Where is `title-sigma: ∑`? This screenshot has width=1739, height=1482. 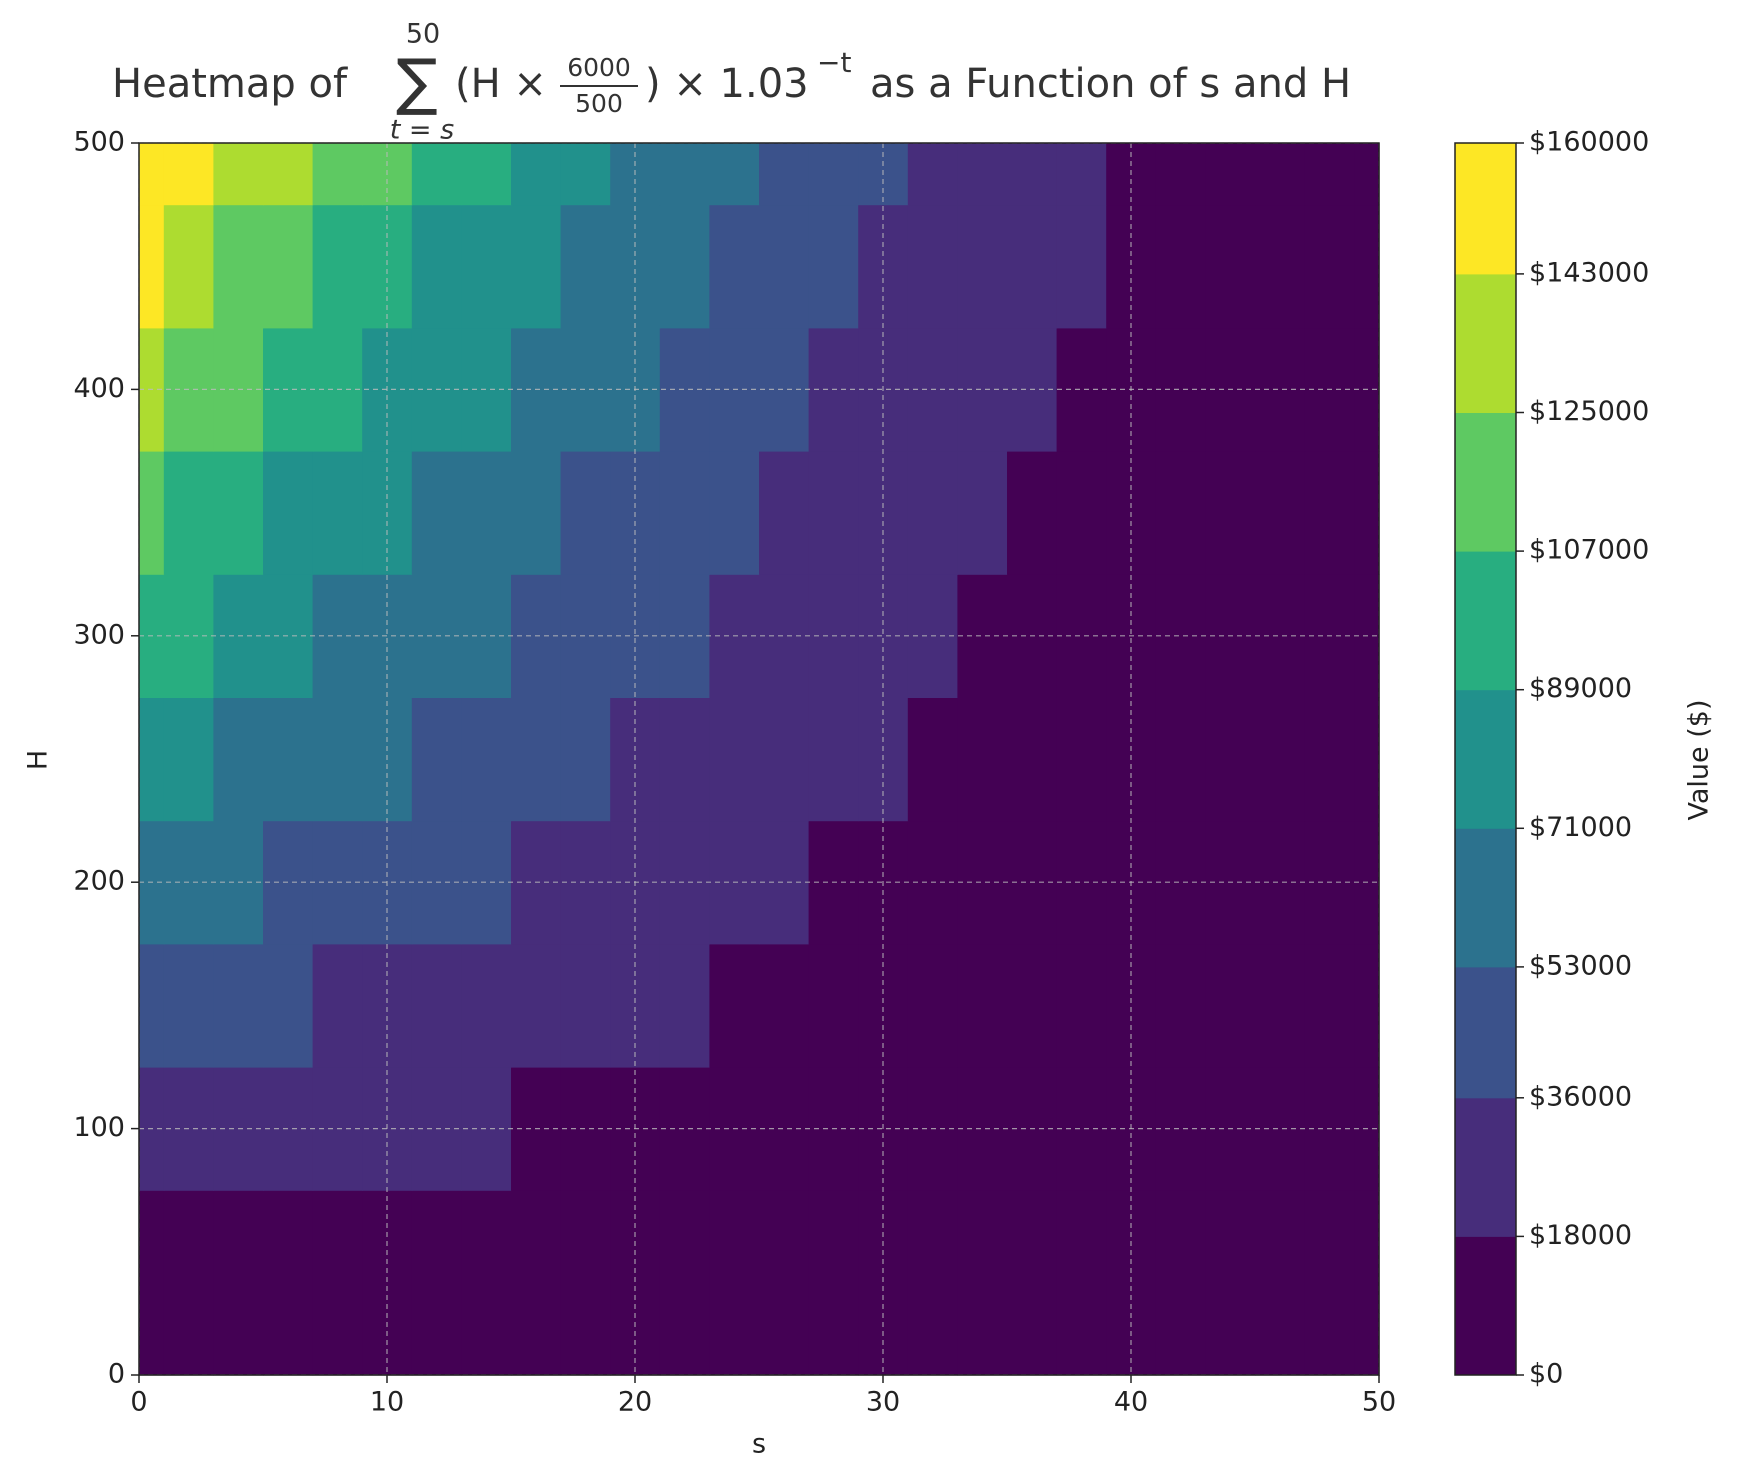 title-sigma: ∑ is located at coordinates (417, 81).